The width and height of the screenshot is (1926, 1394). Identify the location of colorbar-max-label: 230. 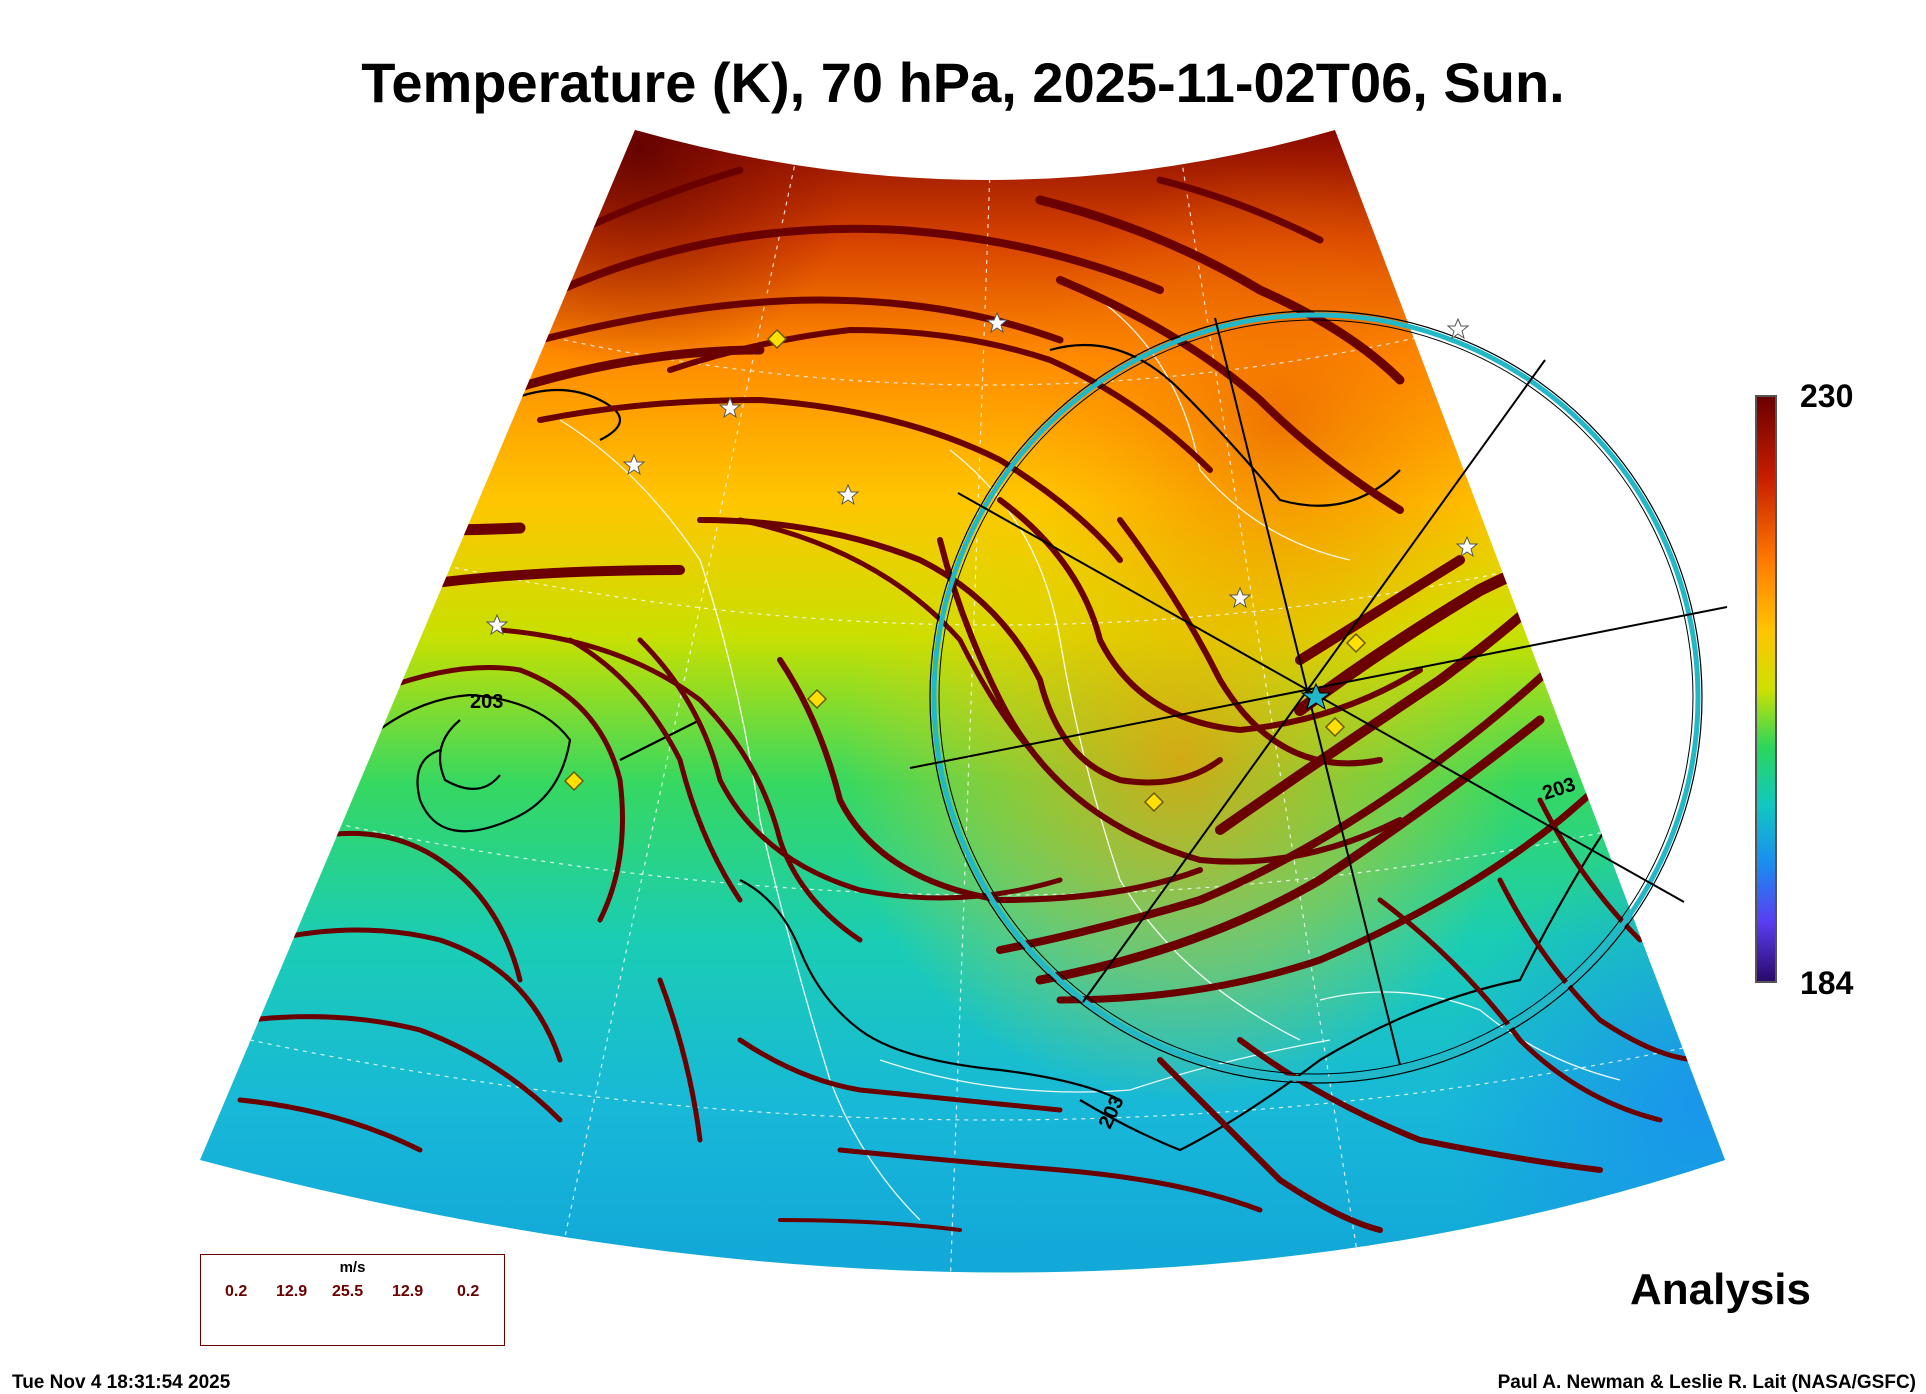
(1827, 396).